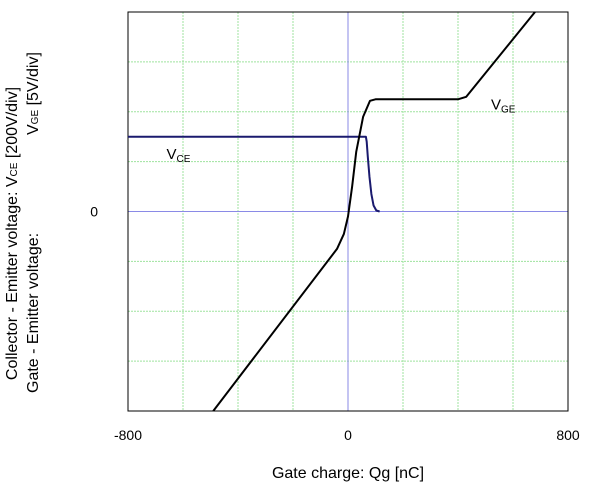  What do you see at coordinates (348, 473) in the screenshot?
I see `x-axis-label: Gate charge: Qg [nC]` at bounding box center [348, 473].